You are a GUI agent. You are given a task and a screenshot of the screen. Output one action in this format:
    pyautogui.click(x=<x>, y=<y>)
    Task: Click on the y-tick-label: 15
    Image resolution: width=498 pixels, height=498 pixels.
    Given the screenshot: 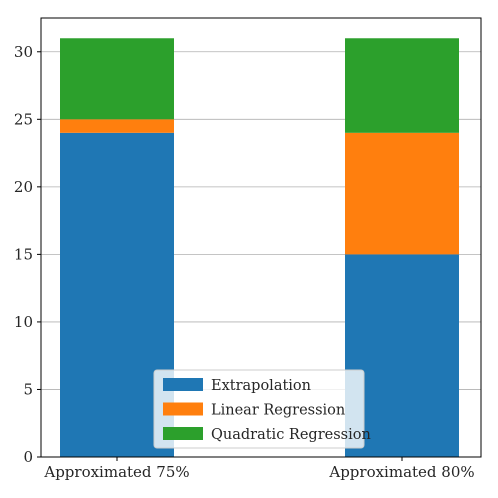 What is the action you would take?
    pyautogui.click(x=23, y=254)
    